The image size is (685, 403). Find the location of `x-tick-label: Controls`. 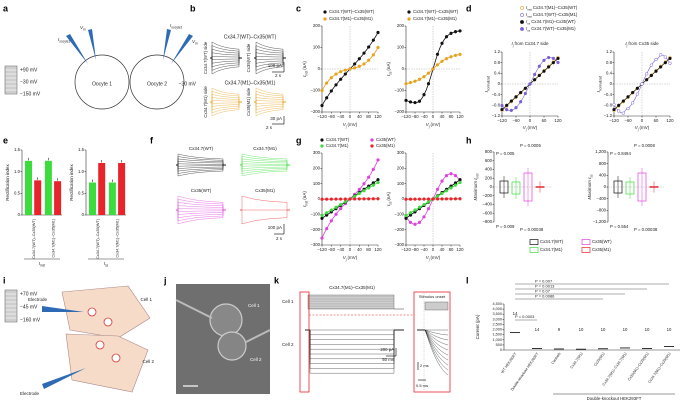

x-tick-label: Controls is located at coordinates (556, 358).